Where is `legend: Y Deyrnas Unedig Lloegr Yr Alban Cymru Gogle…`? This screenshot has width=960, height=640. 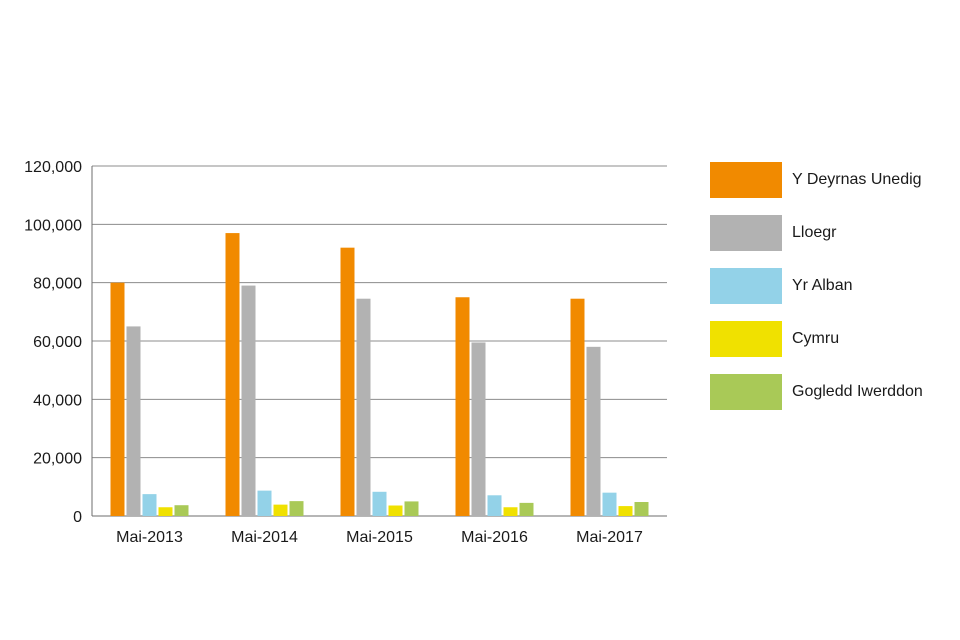 legend: Y Deyrnas Unedig Lloegr Yr Alban Cymru Gogle… is located at coordinates (816, 294).